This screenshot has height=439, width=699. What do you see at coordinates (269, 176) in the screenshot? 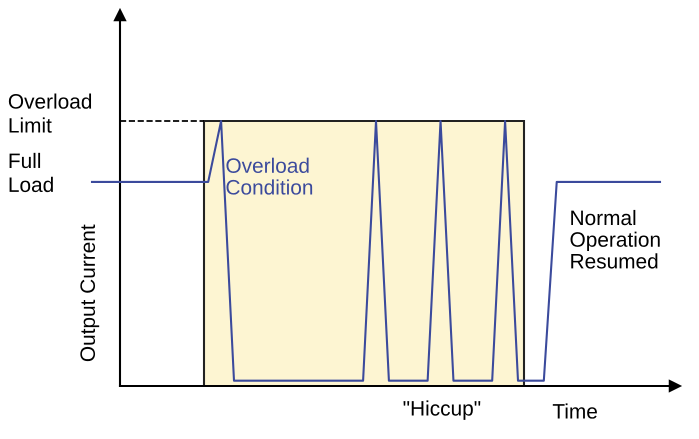
I see `annotation: Overload Condition` at bounding box center [269, 176].